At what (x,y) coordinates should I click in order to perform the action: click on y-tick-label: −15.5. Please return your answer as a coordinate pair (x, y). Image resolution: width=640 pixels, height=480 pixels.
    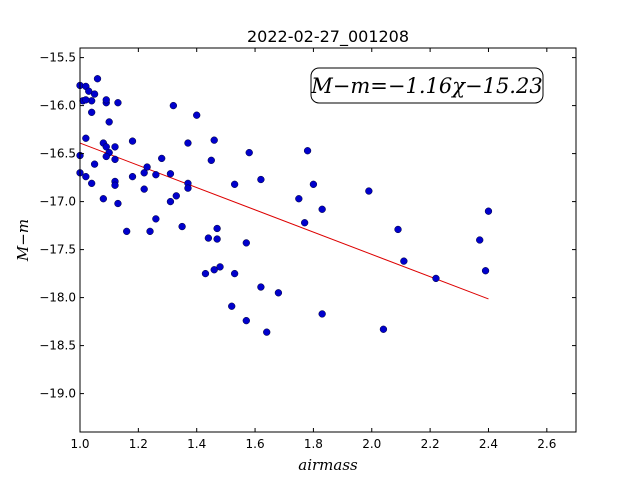
    Looking at the image, I should click on (57, 58).